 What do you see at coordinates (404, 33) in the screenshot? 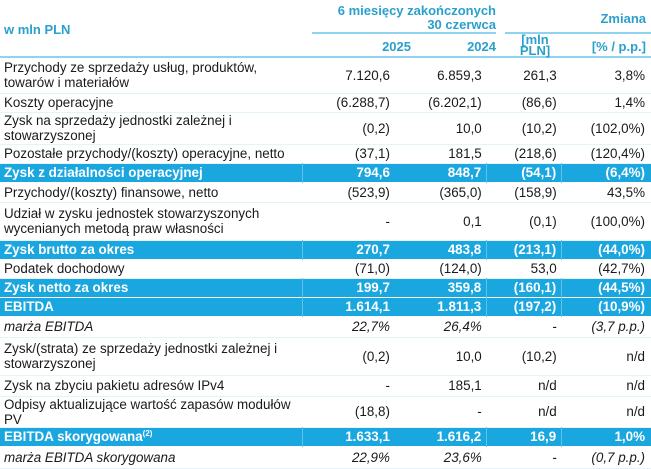
I see `period-underline` at bounding box center [404, 33].